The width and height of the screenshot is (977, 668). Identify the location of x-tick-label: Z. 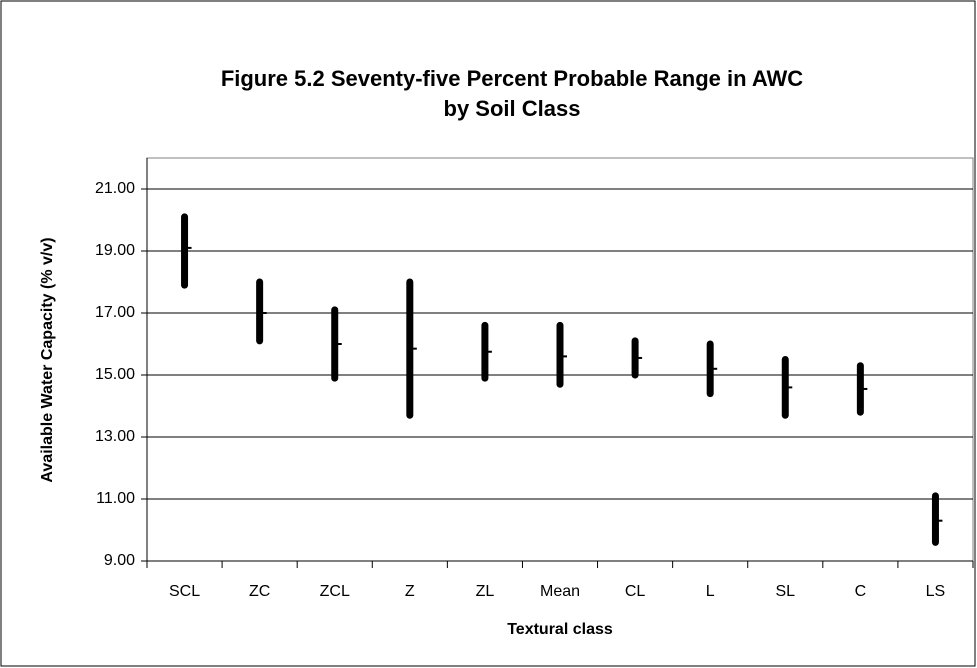
(410, 591).